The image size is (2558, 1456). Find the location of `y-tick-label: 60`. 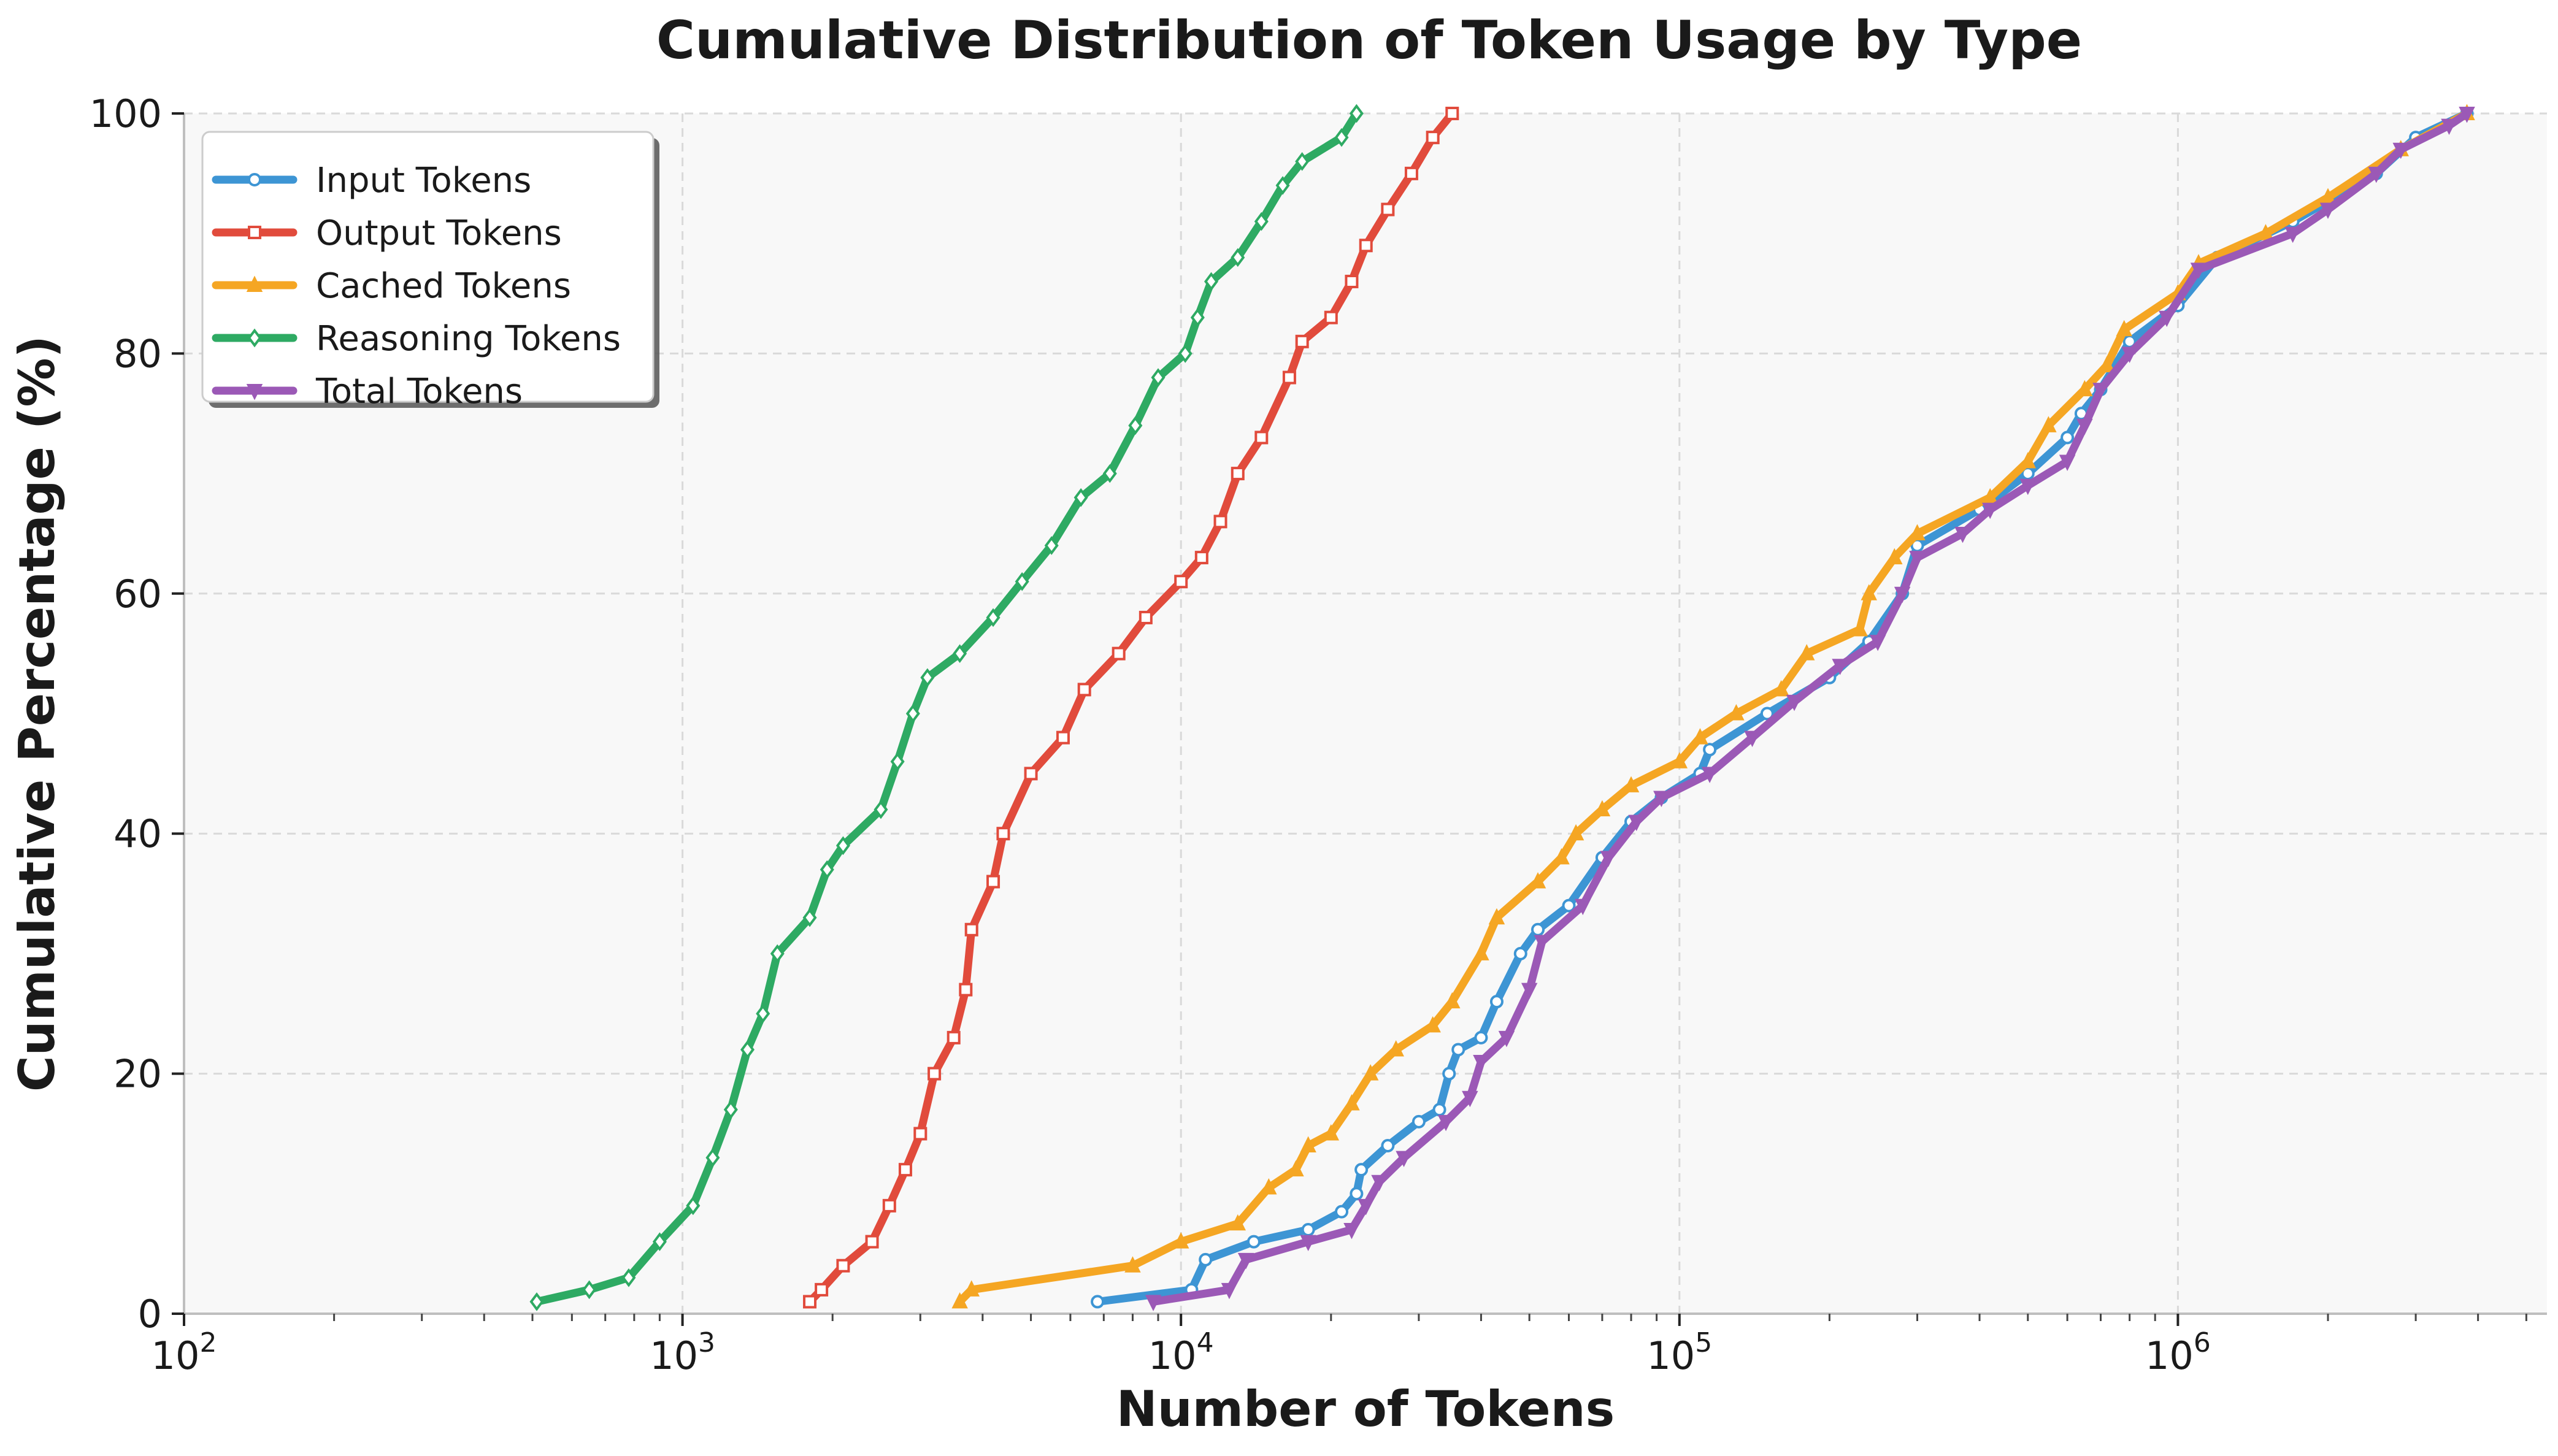

y-tick-label: 60 is located at coordinates (137, 594).